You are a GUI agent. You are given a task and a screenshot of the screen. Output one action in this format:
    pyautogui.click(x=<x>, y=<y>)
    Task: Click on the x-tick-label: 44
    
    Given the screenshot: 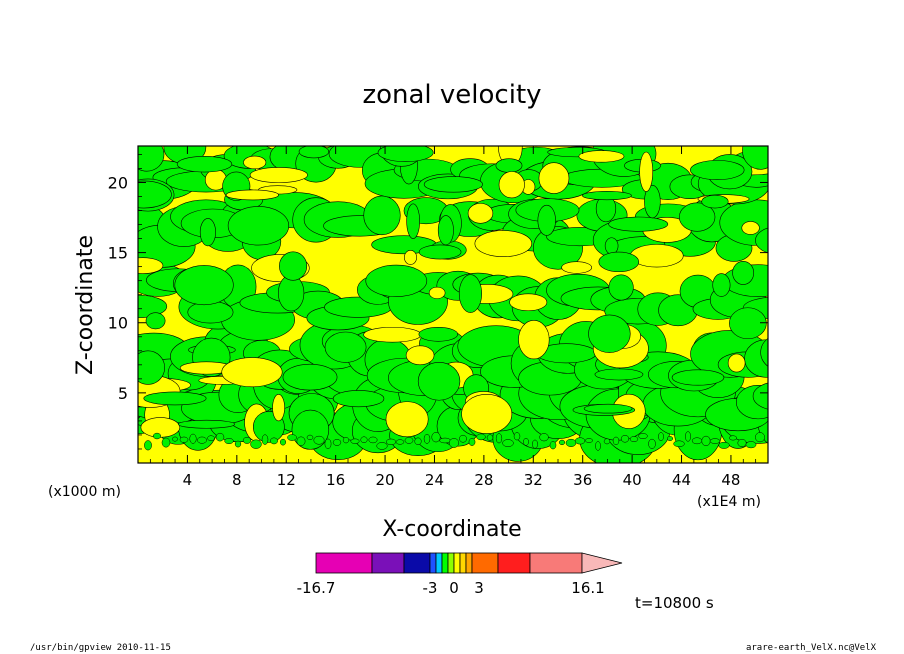 What is the action you would take?
    pyautogui.click(x=681, y=480)
    